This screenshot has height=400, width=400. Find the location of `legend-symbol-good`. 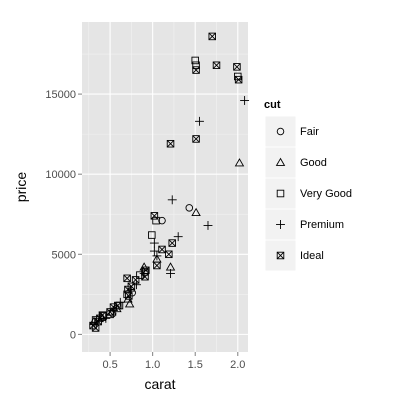

legend-symbol-good is located at coordinates (280, 161).